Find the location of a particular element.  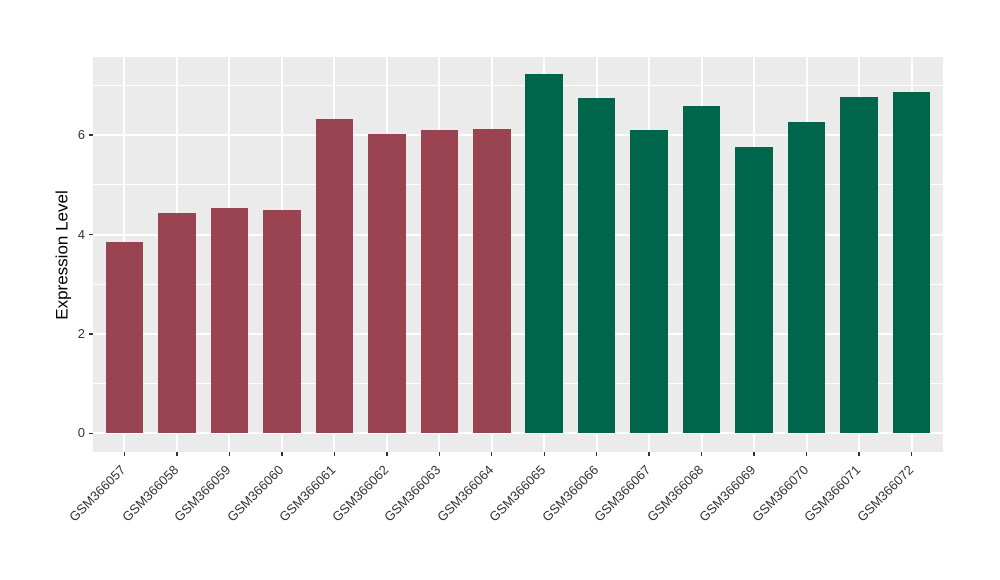

bar-GSM366058 is located at coordinates (177, 323).